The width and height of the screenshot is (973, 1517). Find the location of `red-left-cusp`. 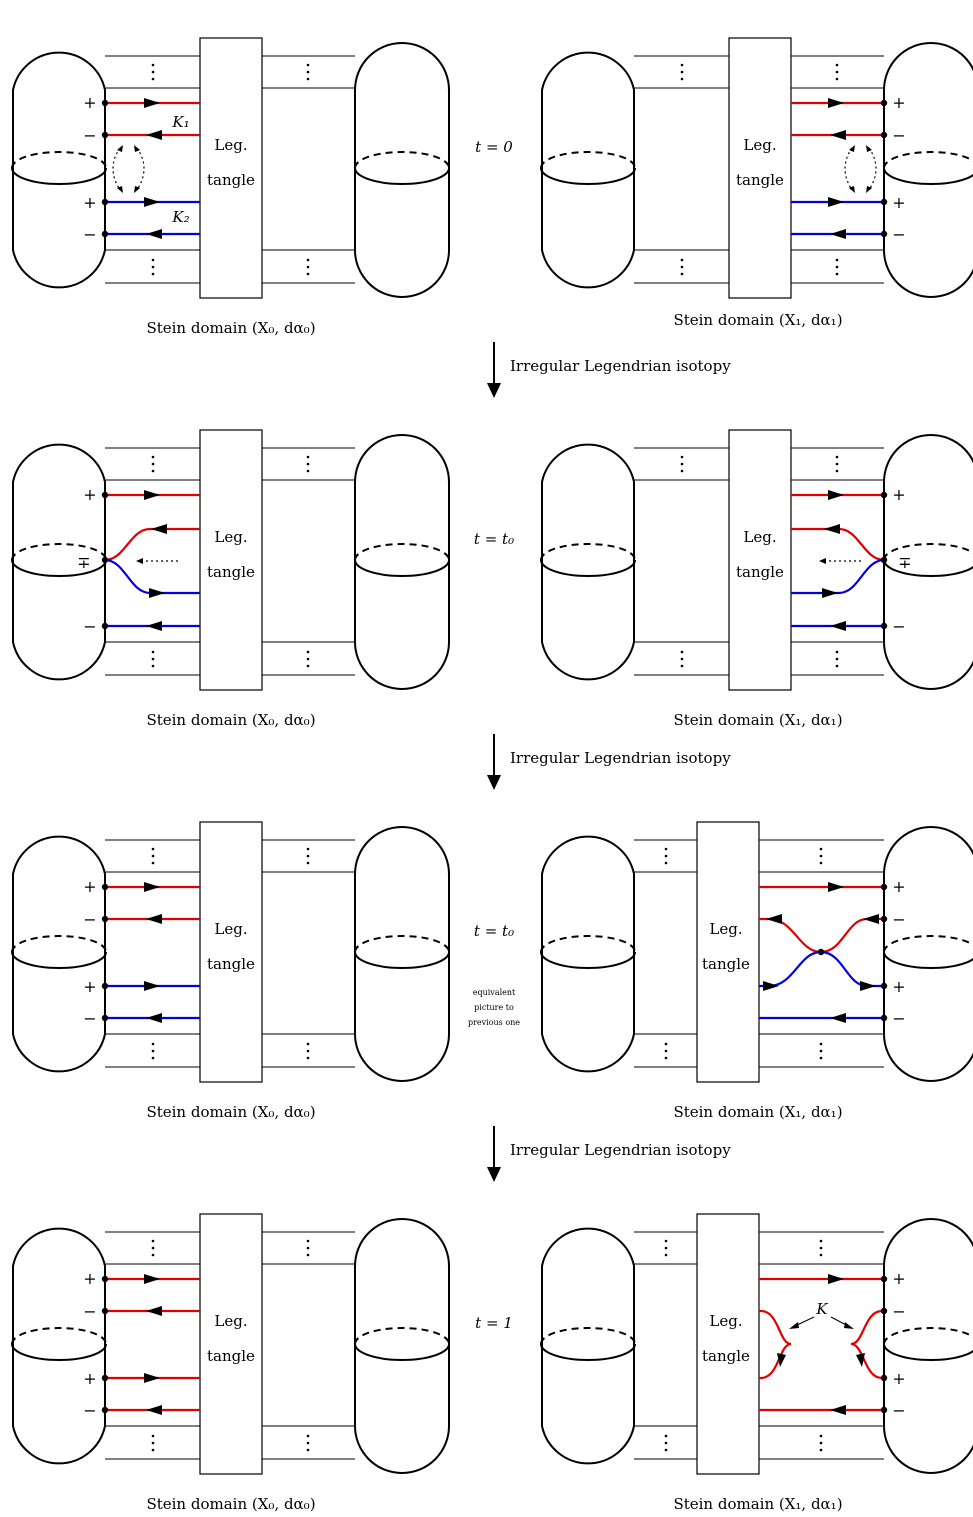

red-left-cusp is located at coordinates (775, 1344).